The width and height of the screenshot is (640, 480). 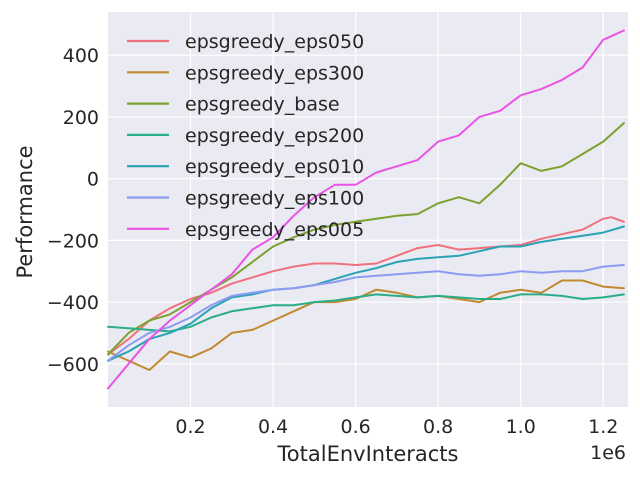 What do you see at coordinates (274, 42) in the screenshot?
I see `legend-label: epsgreedy_eps050` at bounding box center [274, 42].